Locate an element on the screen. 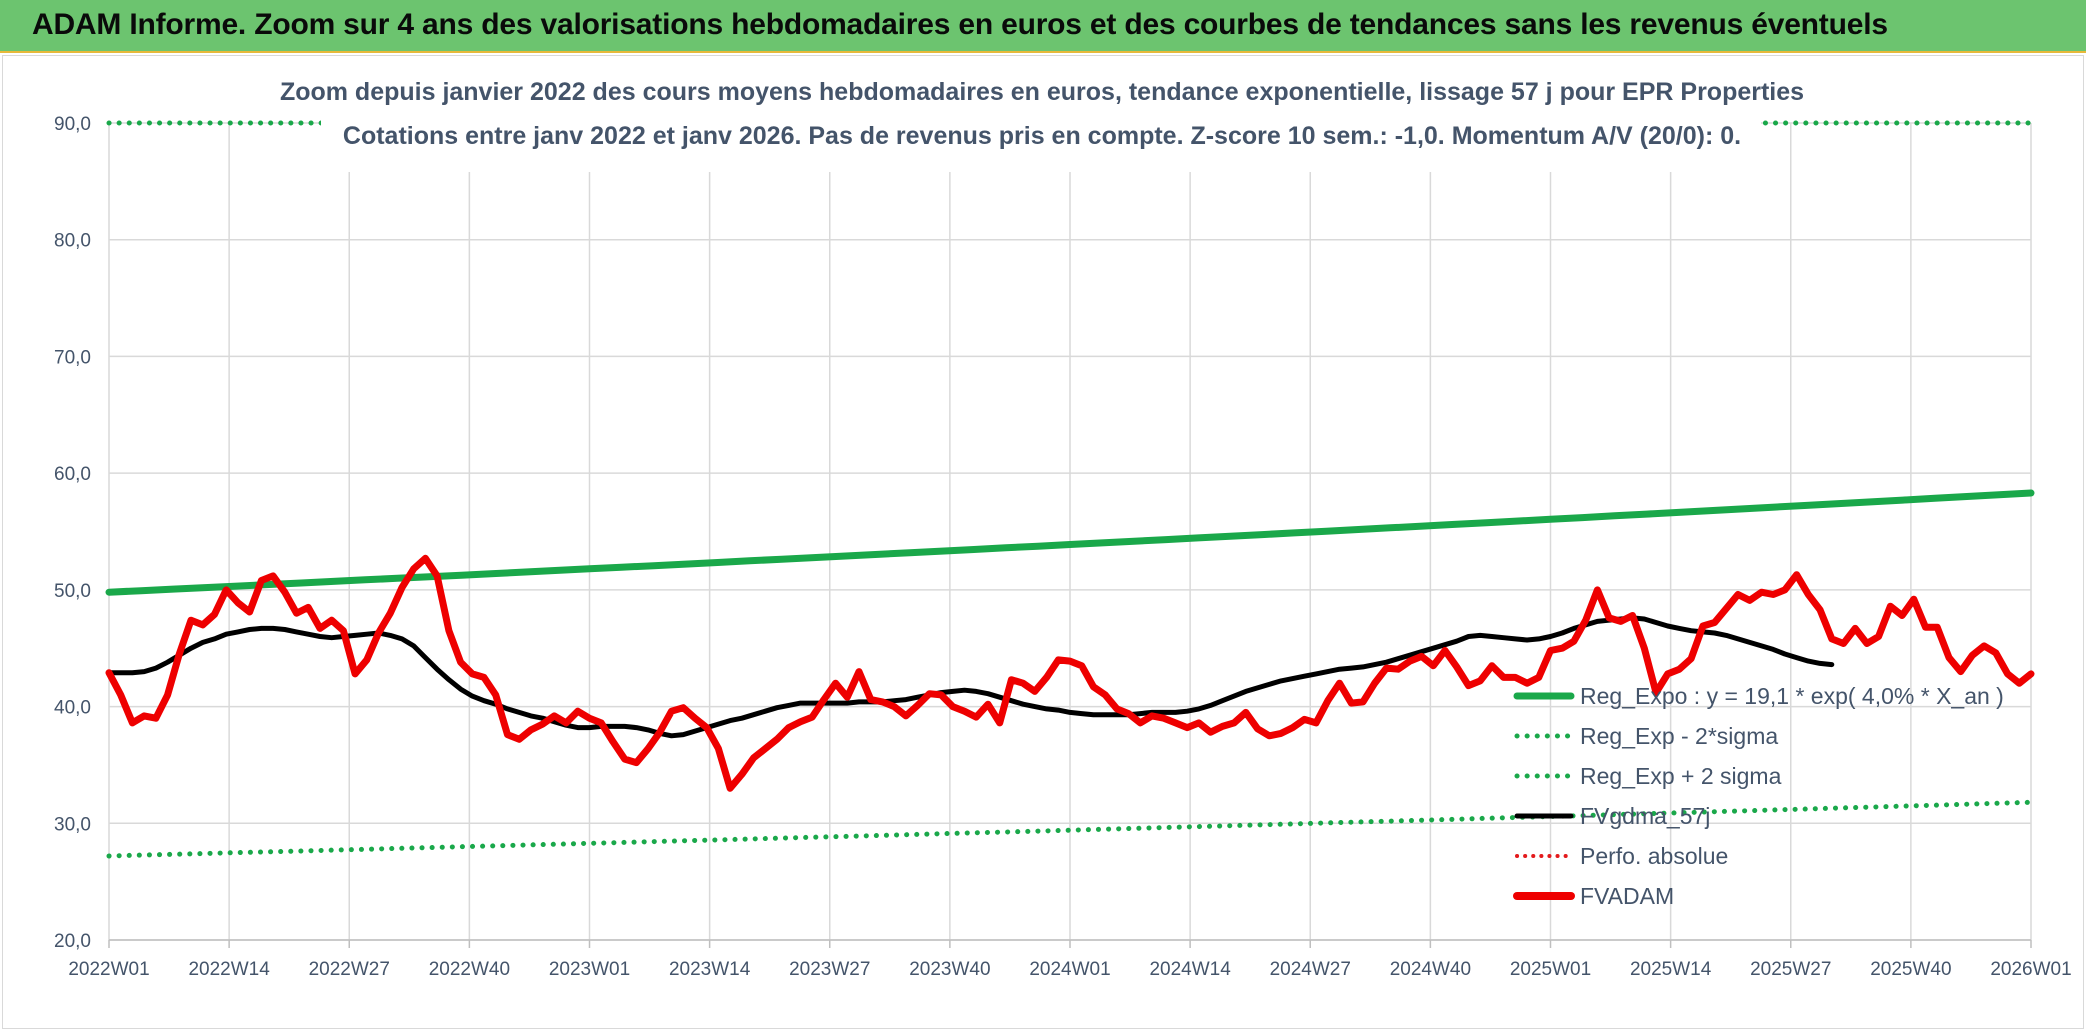 The width and height of the screenshot is (2086, 1031). x-tick-label: 2025W01 is located at coordinates (1550, 969).